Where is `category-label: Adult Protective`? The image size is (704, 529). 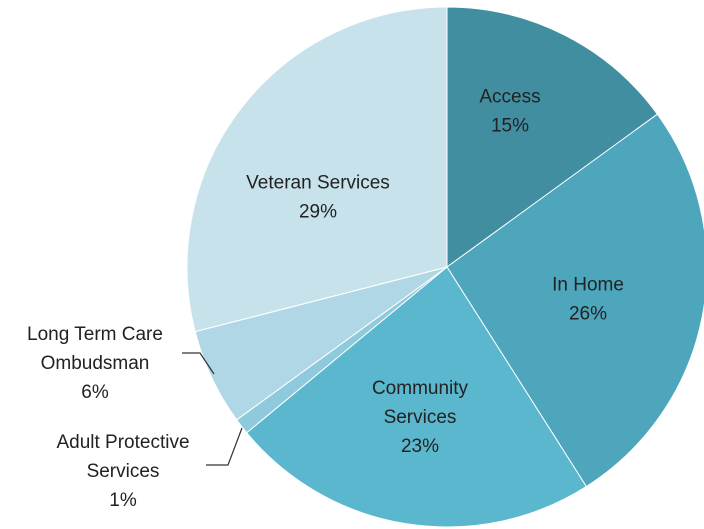
category-label: Adult Protective is located at coordinates (122, 442).